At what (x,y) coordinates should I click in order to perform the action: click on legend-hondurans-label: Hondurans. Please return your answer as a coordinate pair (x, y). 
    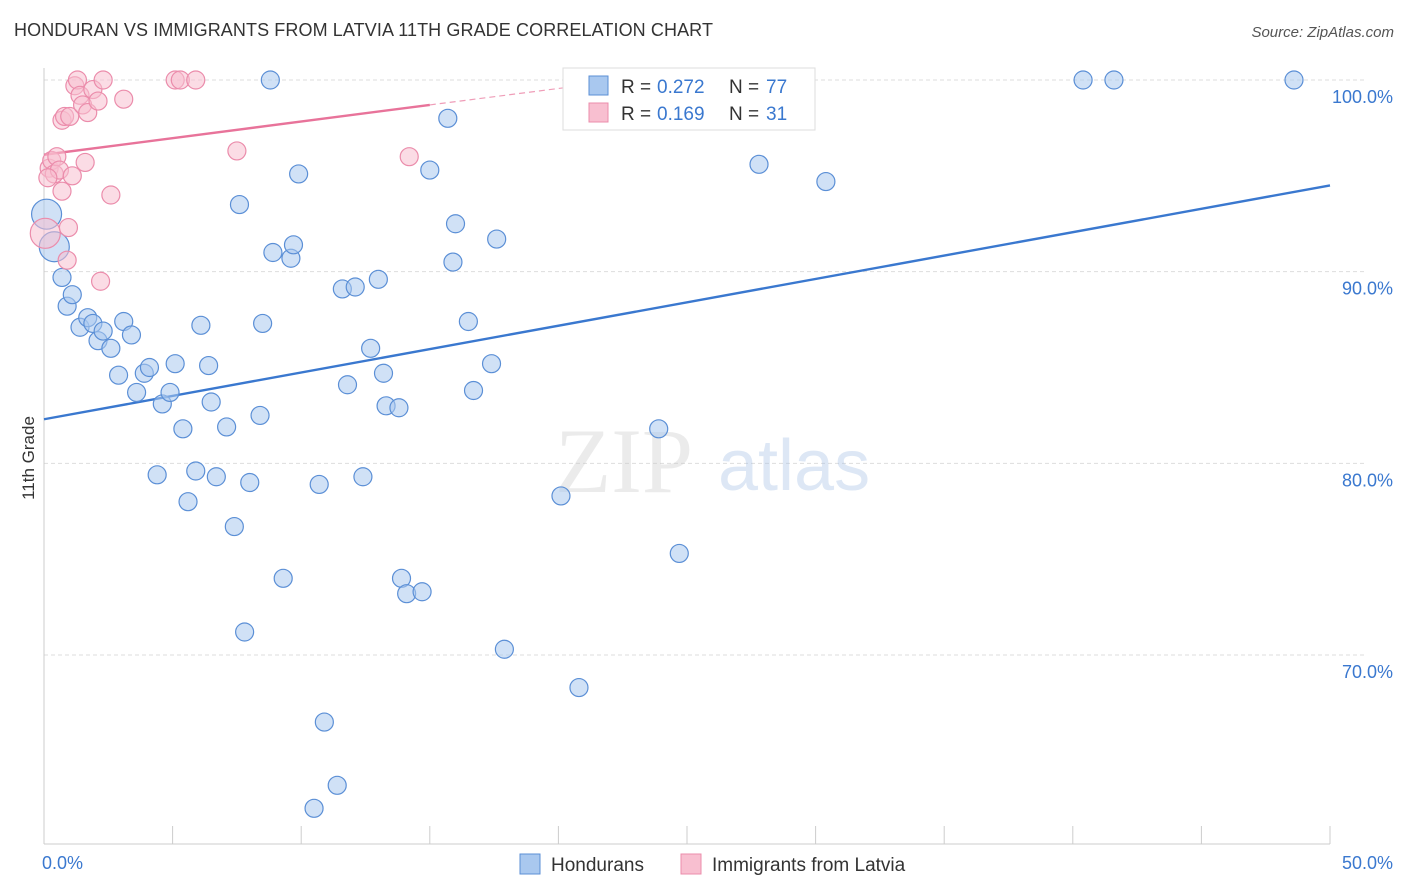
    Looking at the image, I should click on (597, 865).